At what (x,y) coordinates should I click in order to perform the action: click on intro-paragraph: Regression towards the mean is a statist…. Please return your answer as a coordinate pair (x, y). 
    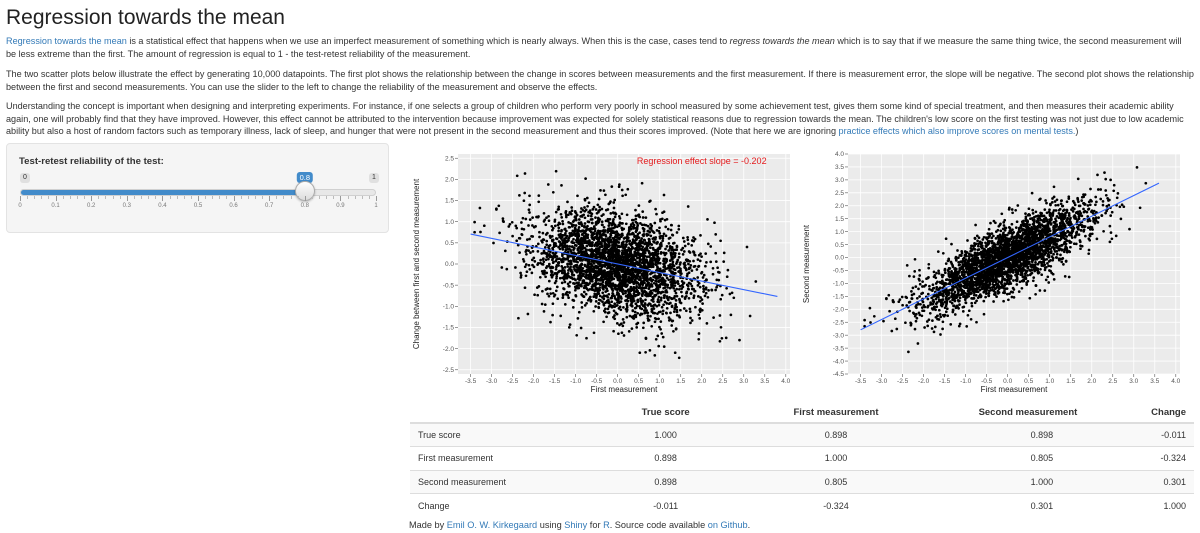
    Looking at the image, I should click on (600, 47).